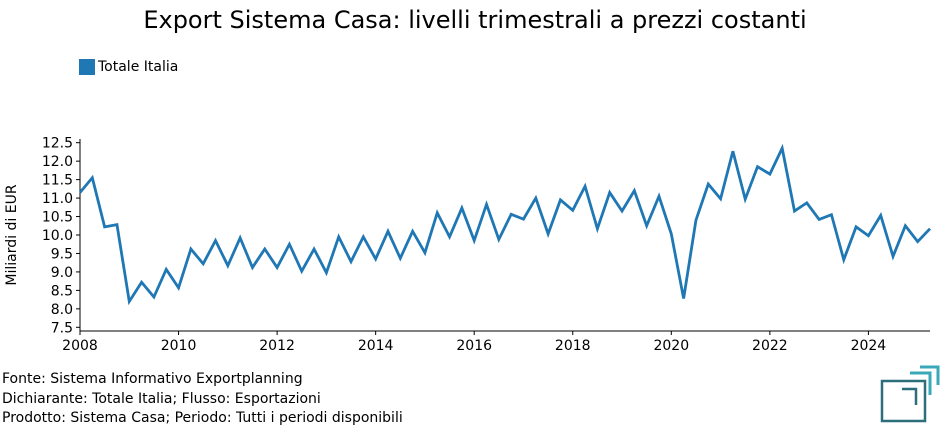 Image resolution: width=950 pixels, height=435 pixels. I want to click on x-tick-label: 2010, so click(179, 346).